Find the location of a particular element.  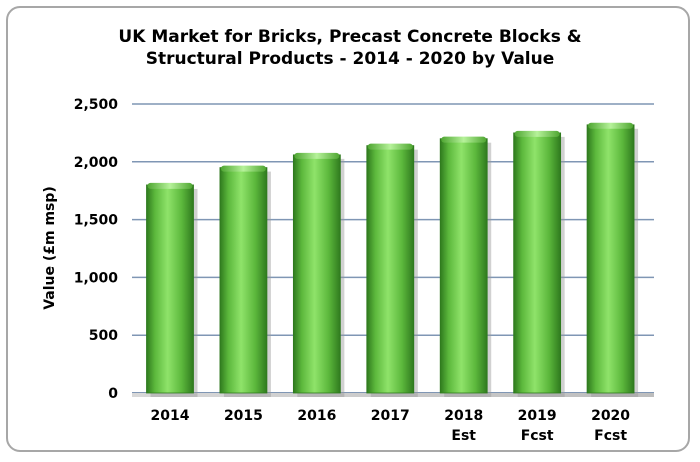

bar-2015 is located at coordinates (245, 281).